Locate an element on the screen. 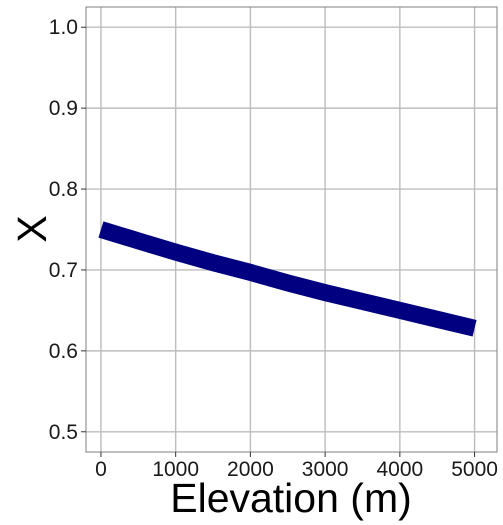 This screenshot has height=525, width=503. x-tick-label-4: 4000 is located at coordinates (399, 469).